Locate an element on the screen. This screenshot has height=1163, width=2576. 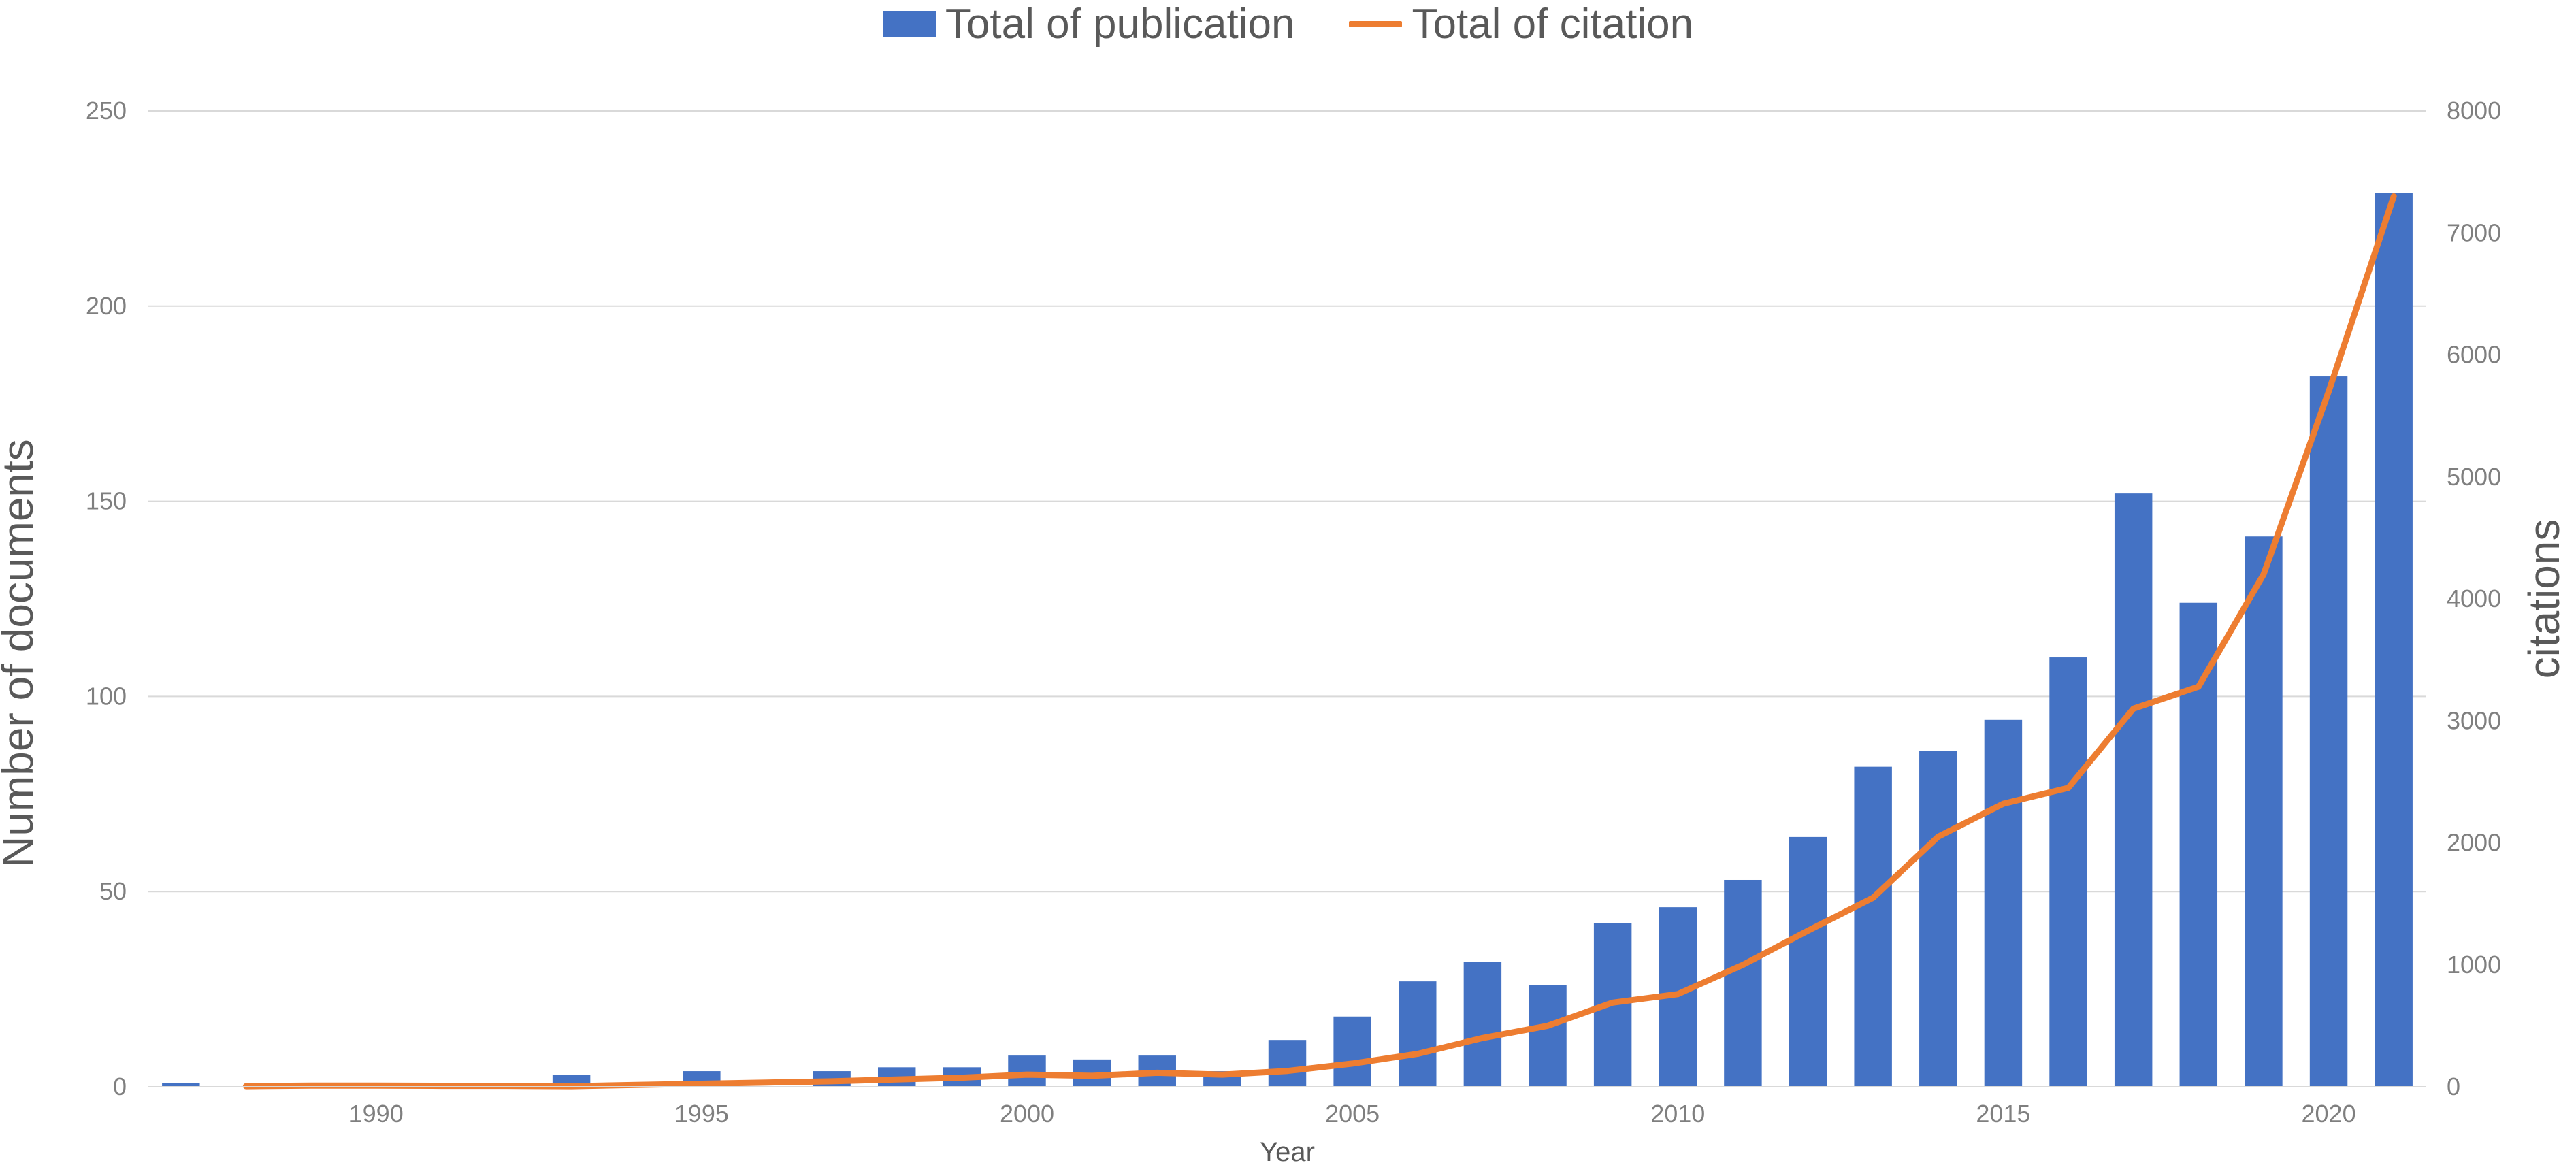
y2-tick-label: 0 is located at coordinates (2453, 1086).